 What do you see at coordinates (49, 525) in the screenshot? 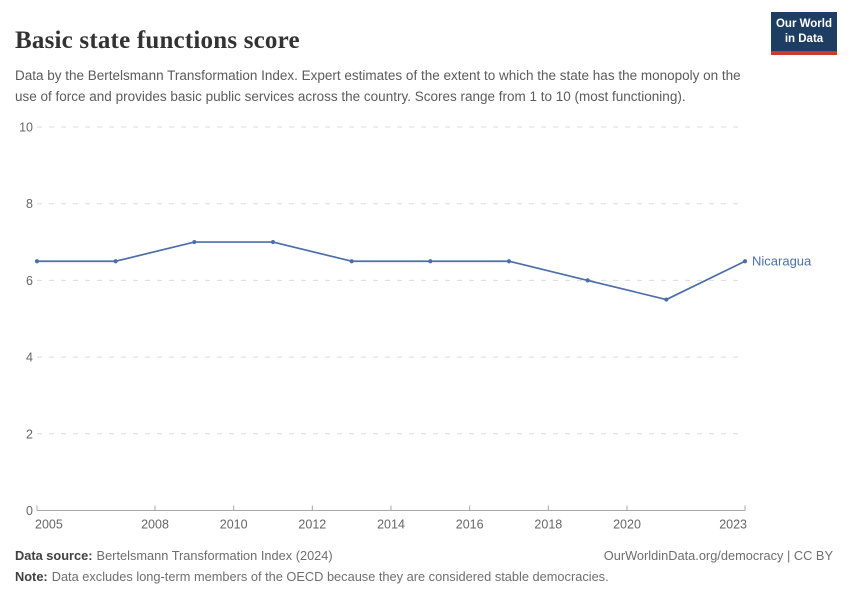
I see `x-axis-tick-label: 2005` at bounding box center [49, 525].